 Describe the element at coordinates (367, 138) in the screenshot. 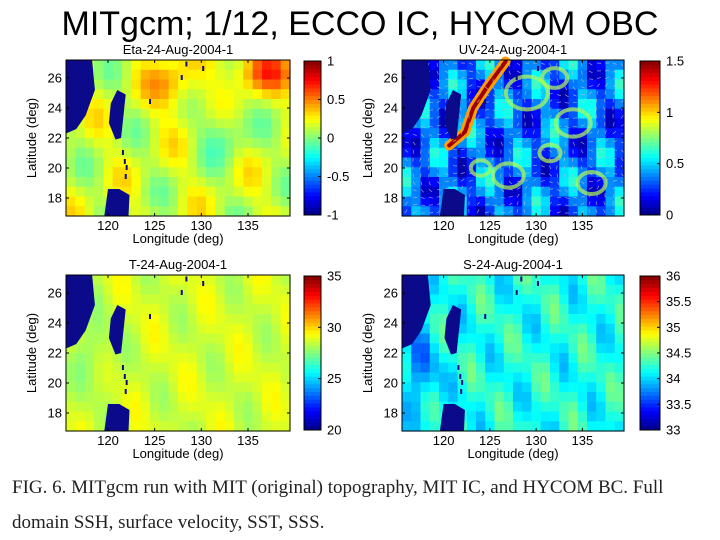

I see `y-axis-label: Latitude (deg)` at that location.